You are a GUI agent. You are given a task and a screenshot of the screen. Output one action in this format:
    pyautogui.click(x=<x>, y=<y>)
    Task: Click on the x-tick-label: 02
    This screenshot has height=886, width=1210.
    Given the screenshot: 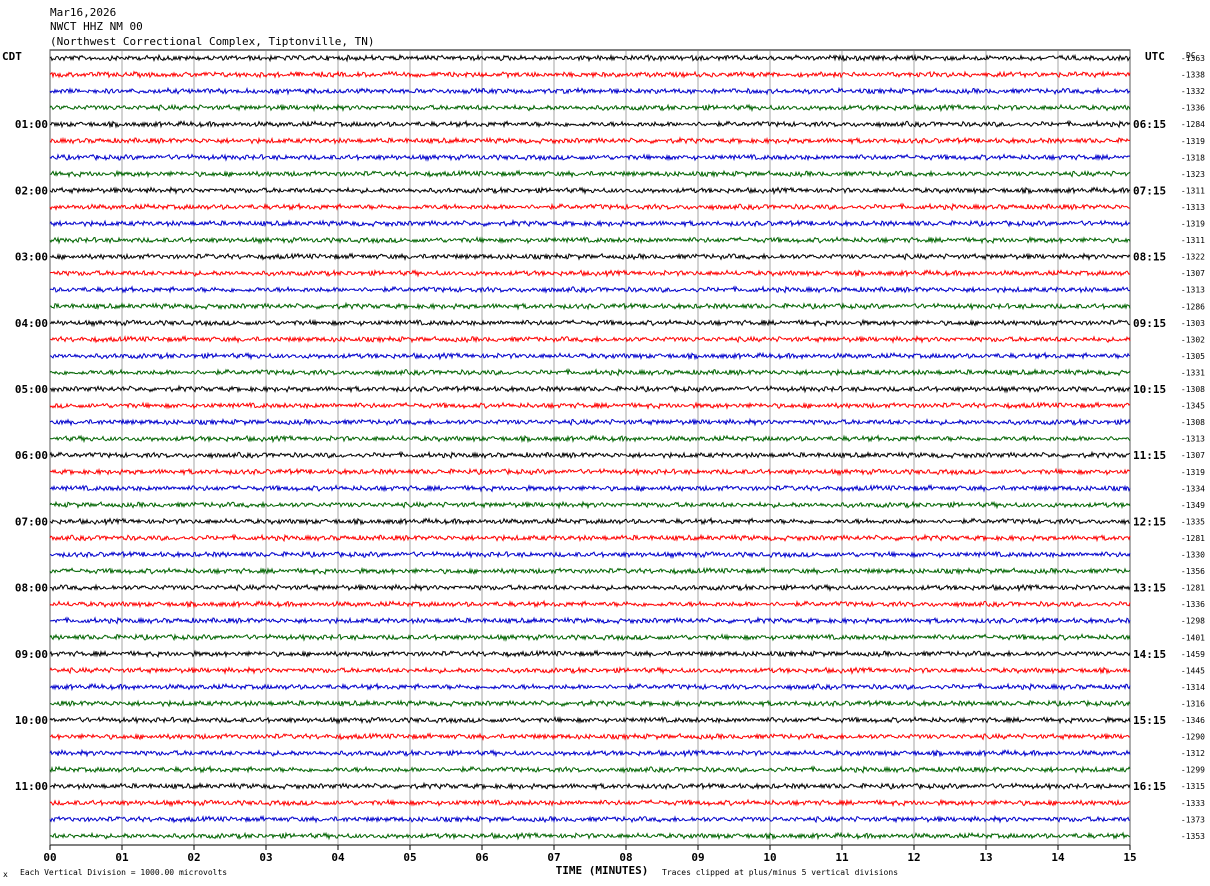 What is the action you would take?
    pyautogui.click(x=193, y=857)
    